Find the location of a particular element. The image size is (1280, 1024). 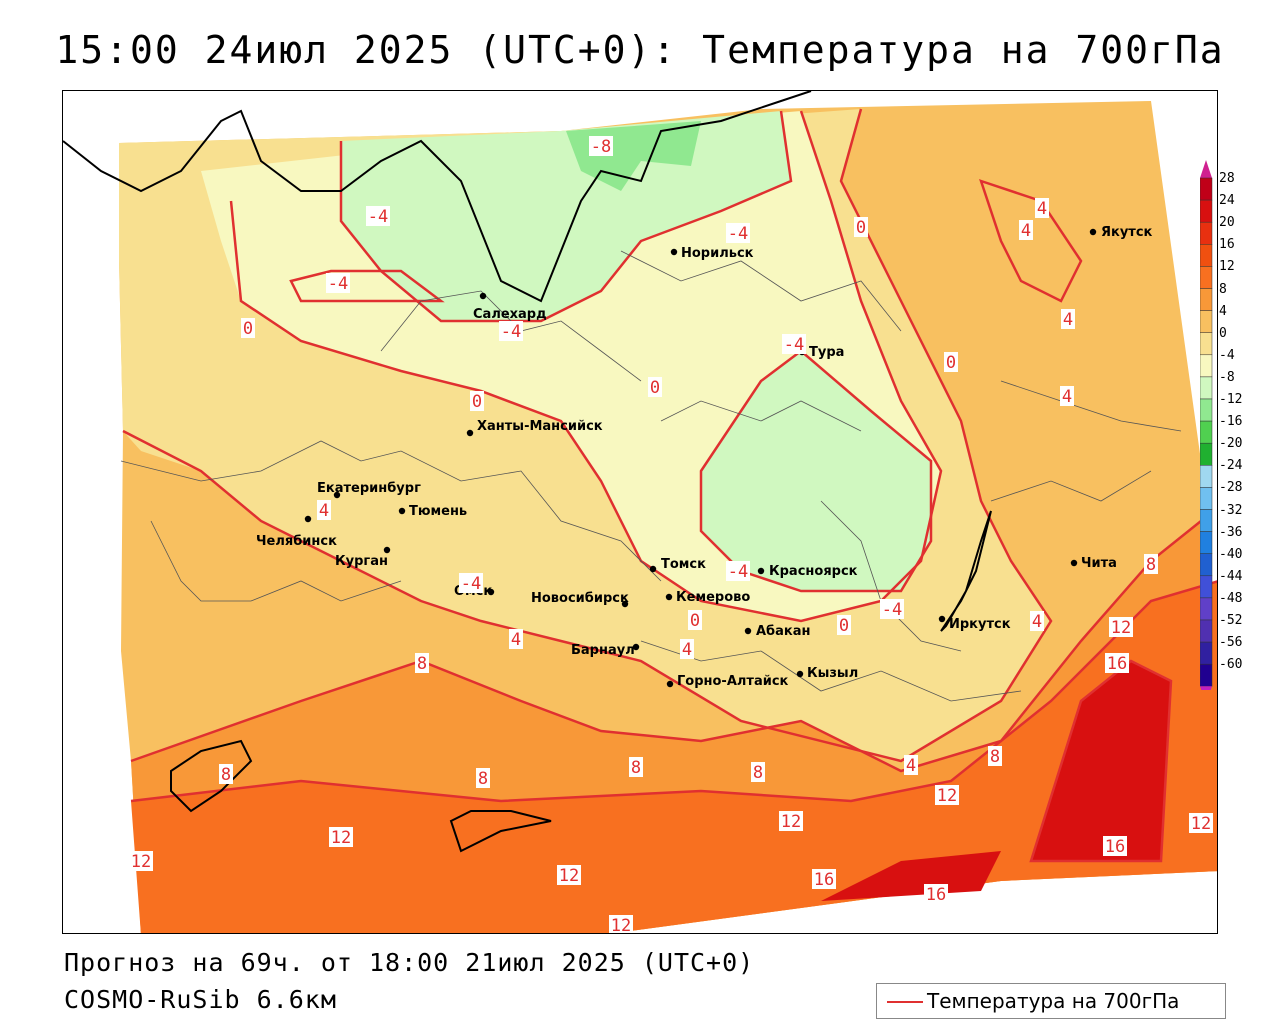

city-label: Салехард is located at coordinates (510, 314).